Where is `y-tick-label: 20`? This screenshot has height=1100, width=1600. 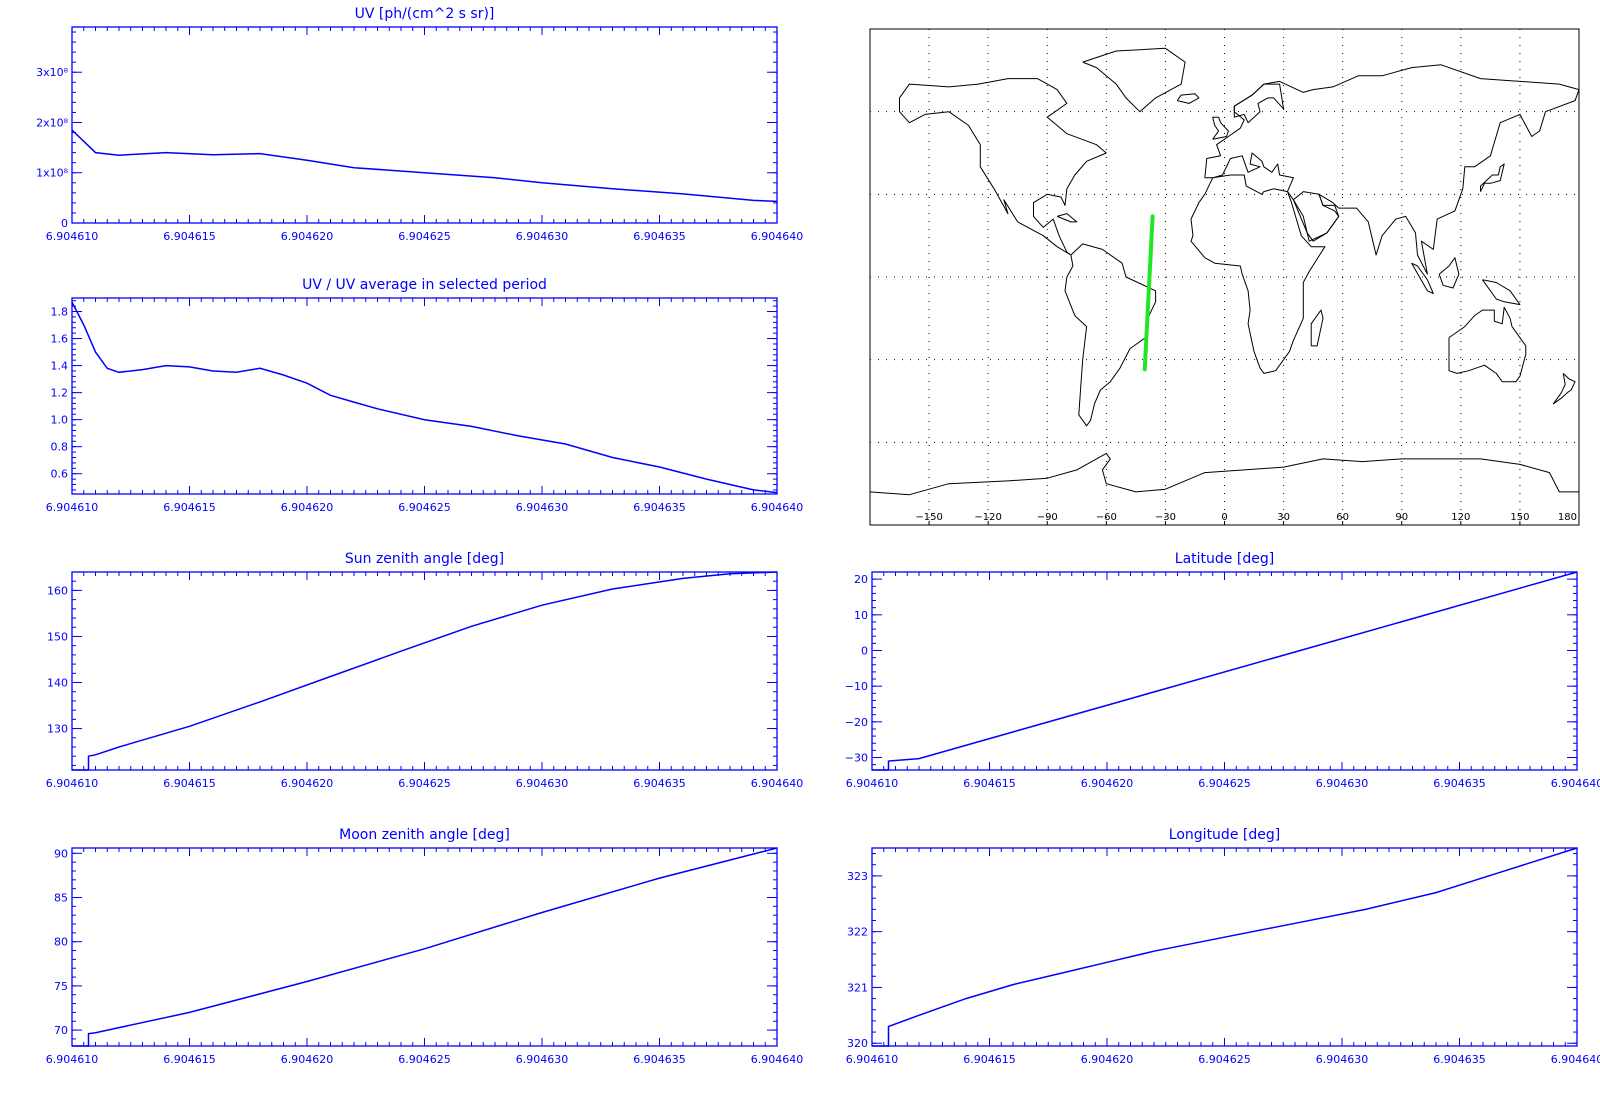 y-tick-label: 20 is located at coordinates (861, 579).